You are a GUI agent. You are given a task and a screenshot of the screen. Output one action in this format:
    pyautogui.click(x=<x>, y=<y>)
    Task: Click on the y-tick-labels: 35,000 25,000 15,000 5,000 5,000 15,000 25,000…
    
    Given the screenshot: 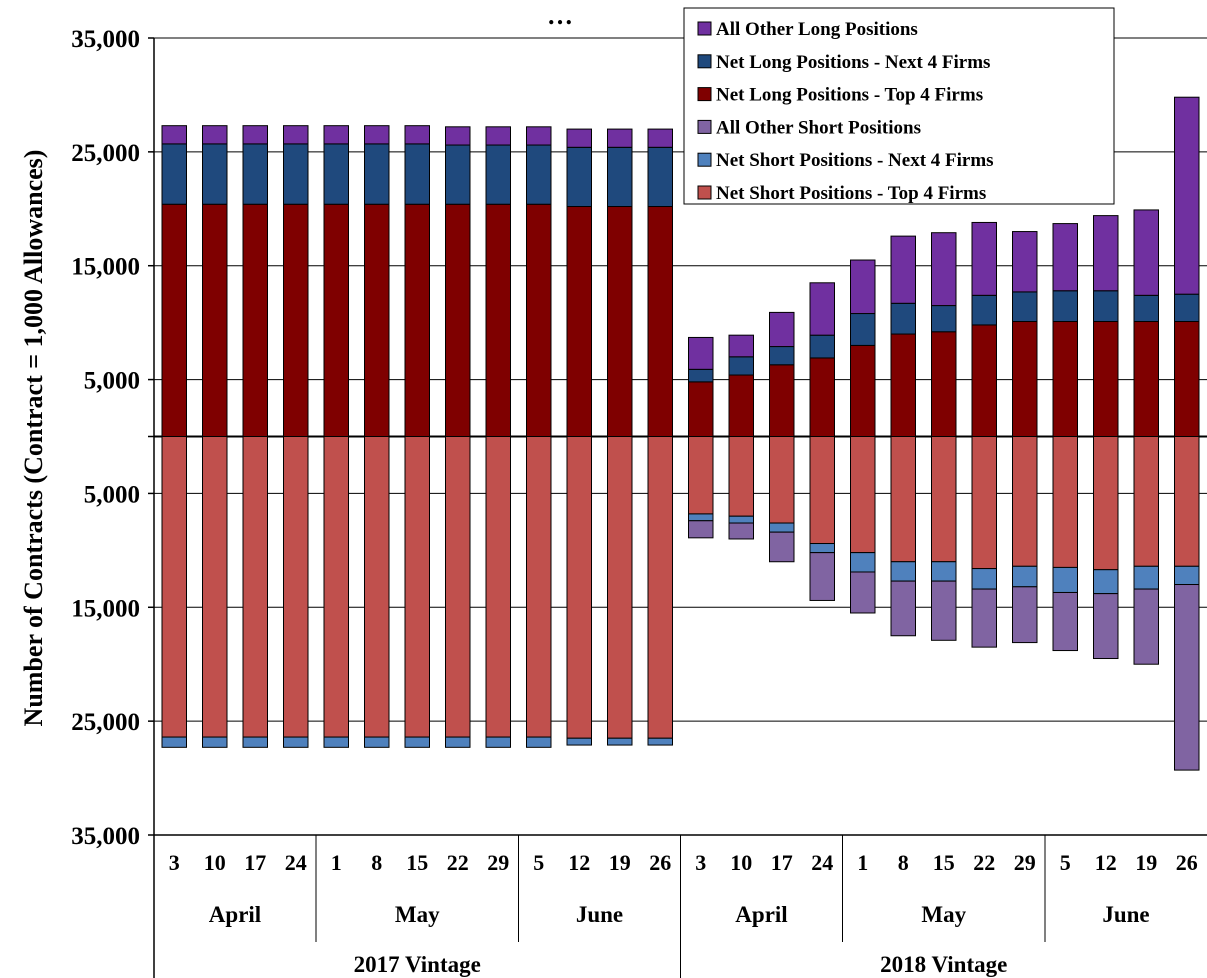 What is the action you would take?
    pyautogui.click(x=105, y=438)
    